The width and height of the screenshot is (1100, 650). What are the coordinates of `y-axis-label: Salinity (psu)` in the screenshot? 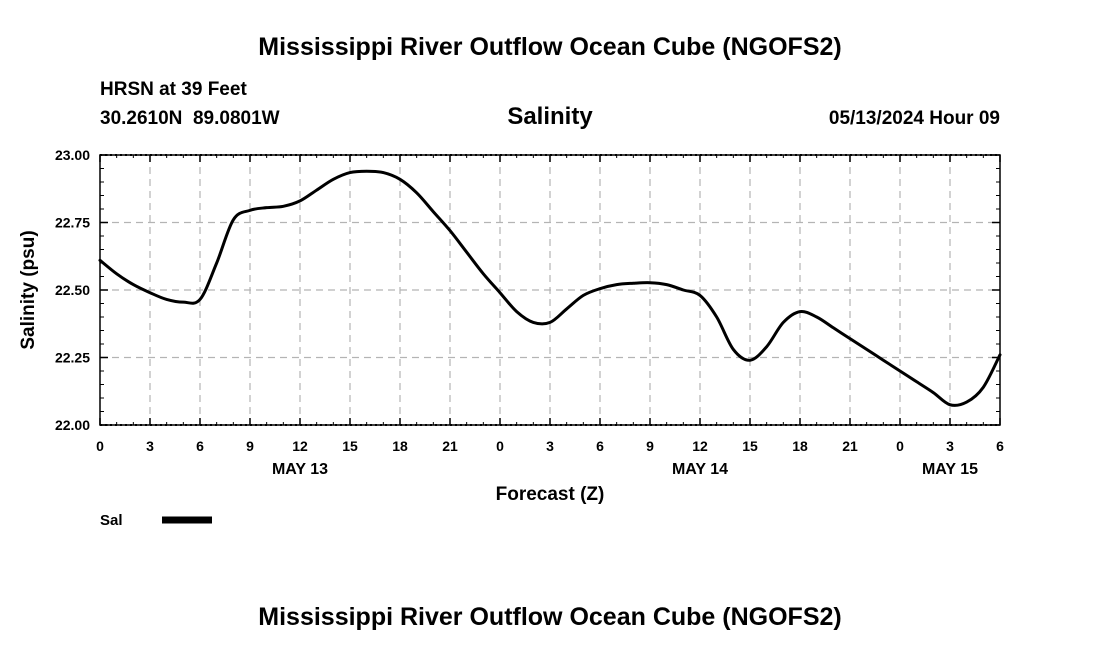 It's located at (28, 289).